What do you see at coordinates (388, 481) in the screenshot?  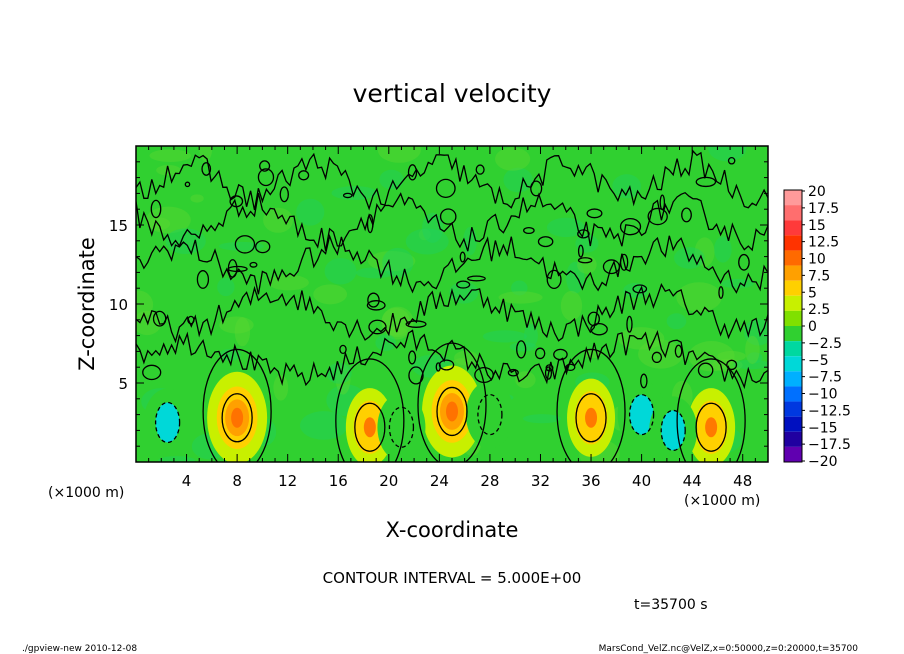 I see `x-tick-label: 20` at bounding box center [388, 481].